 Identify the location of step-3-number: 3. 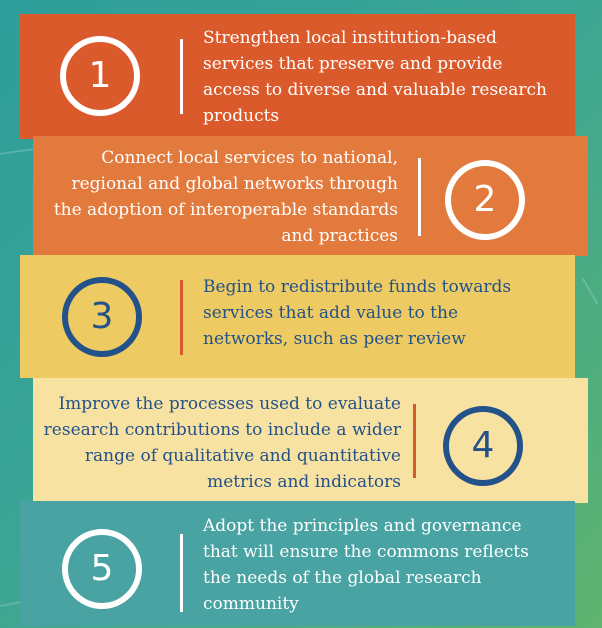
(102, 316).